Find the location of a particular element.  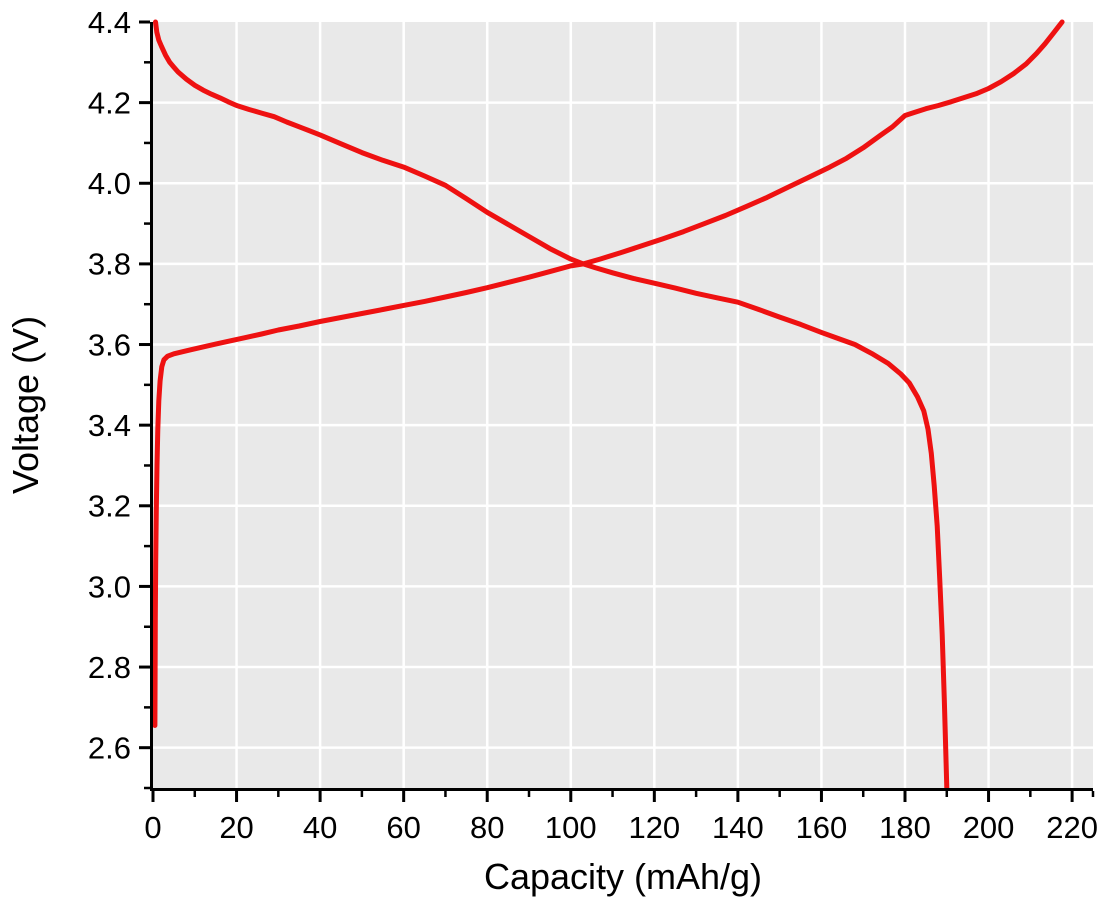

y-tick-label: 4.0 is located at coordinates (109, 183).